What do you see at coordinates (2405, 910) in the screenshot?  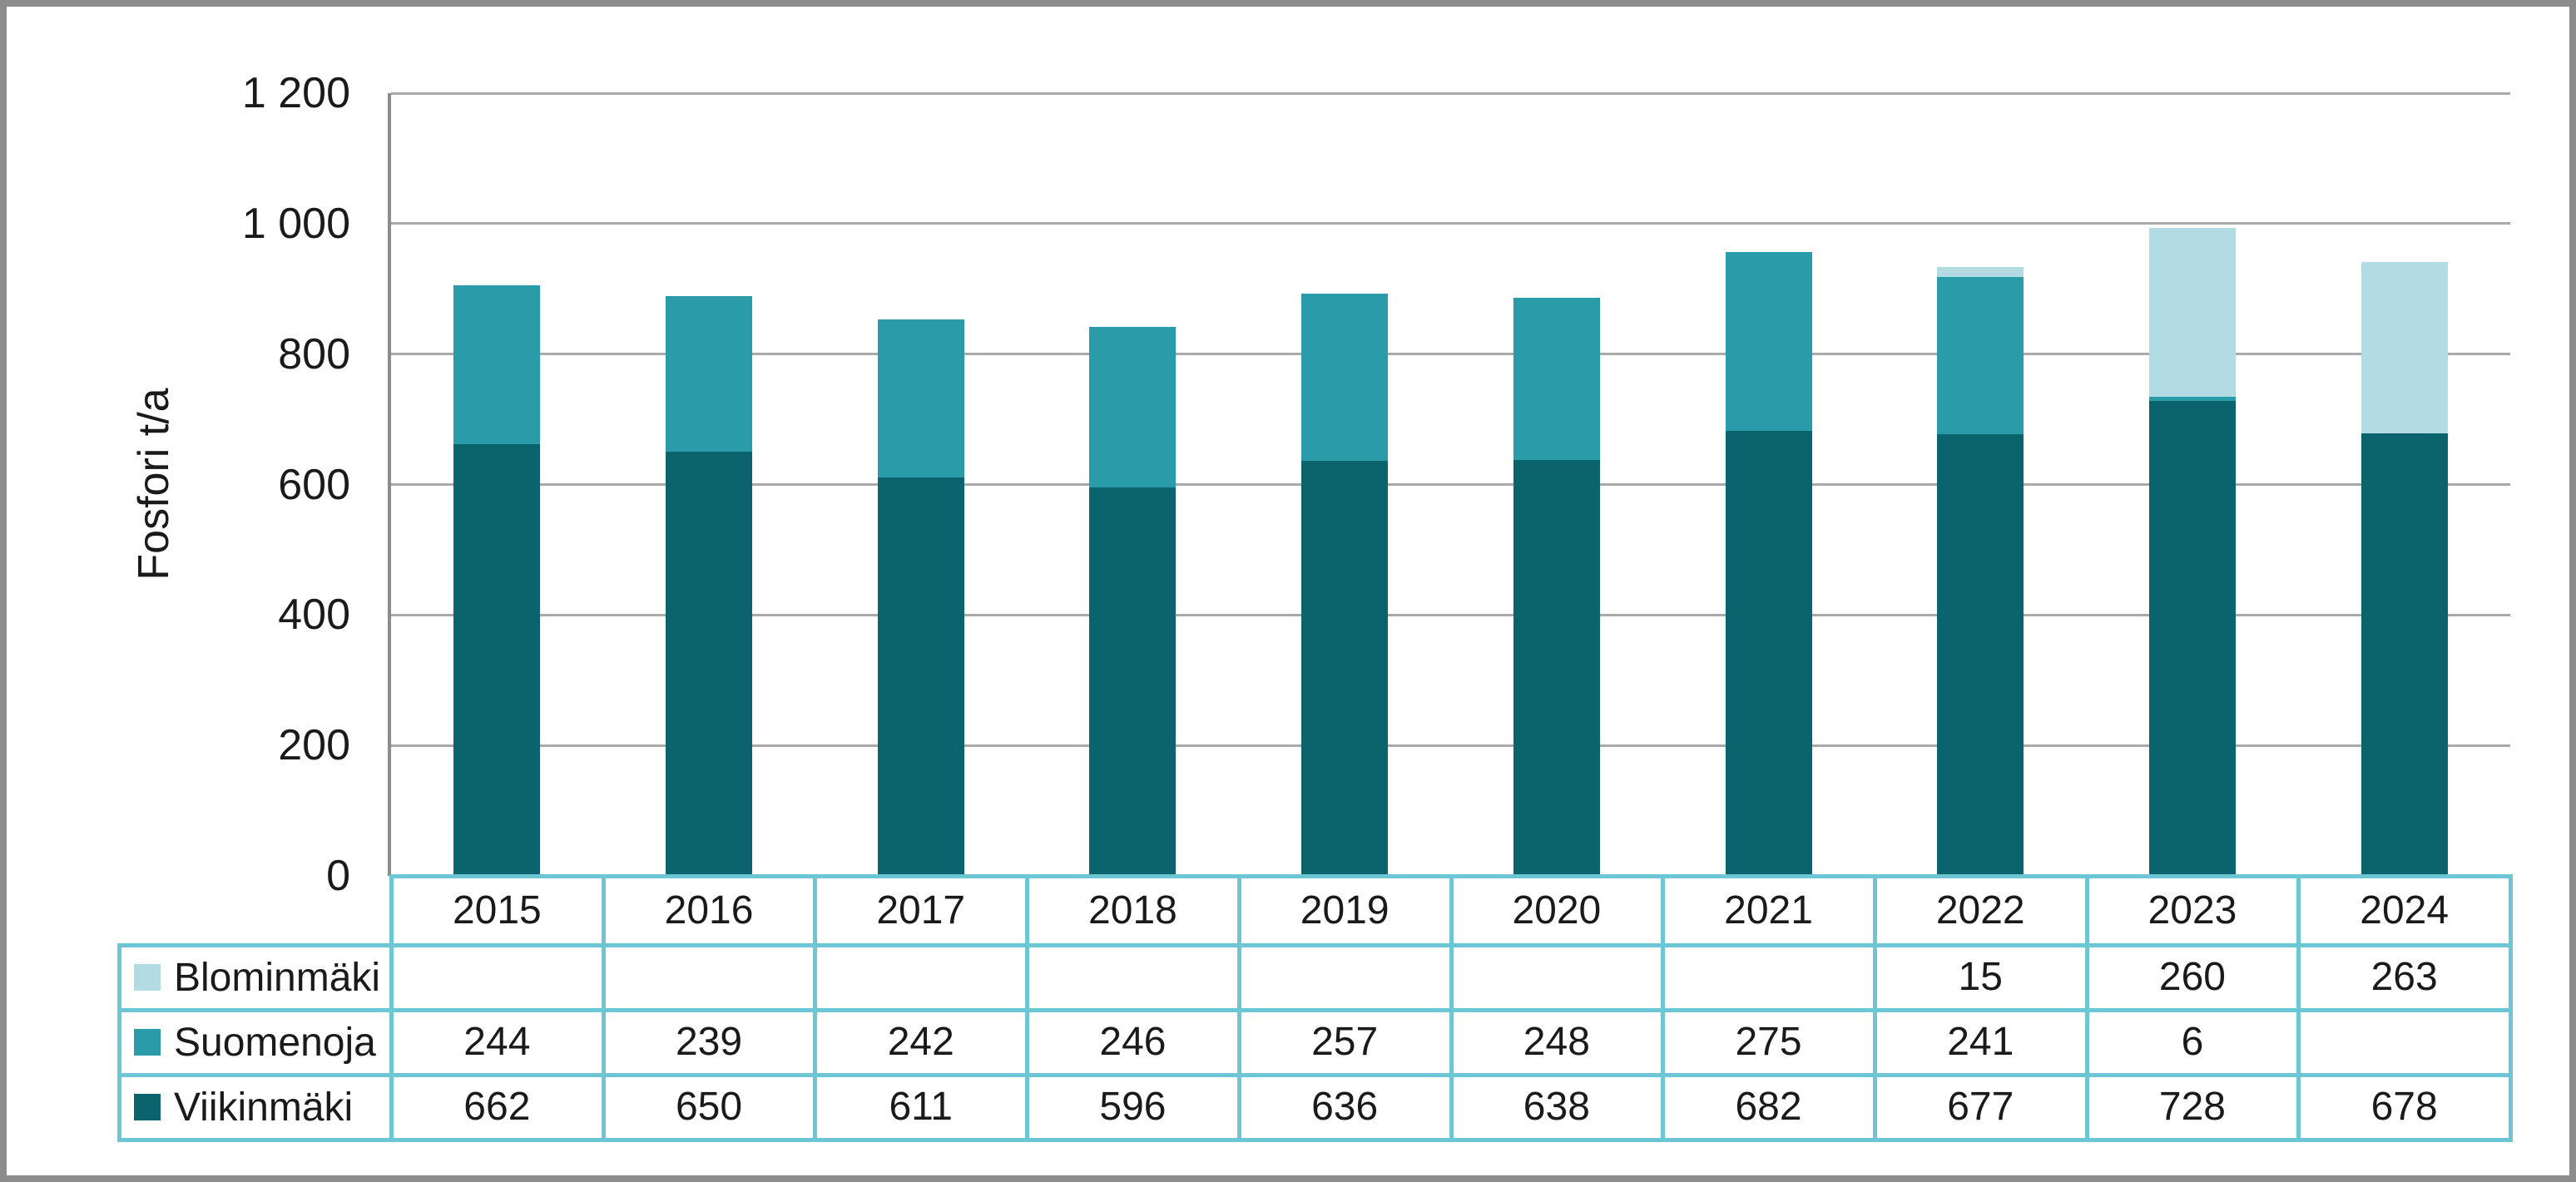 I see `table-year-header: 2024` at bounding box center [2405, 910].